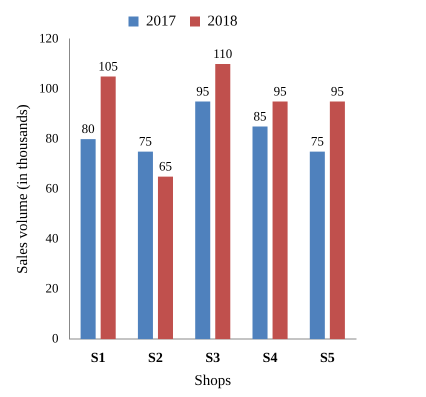 This screenshot has width=426, height=397. What do you see at coordinates (52, 288) in the screenshot?
I see `y-tick-label: 20` at bounding box center [52, 288].